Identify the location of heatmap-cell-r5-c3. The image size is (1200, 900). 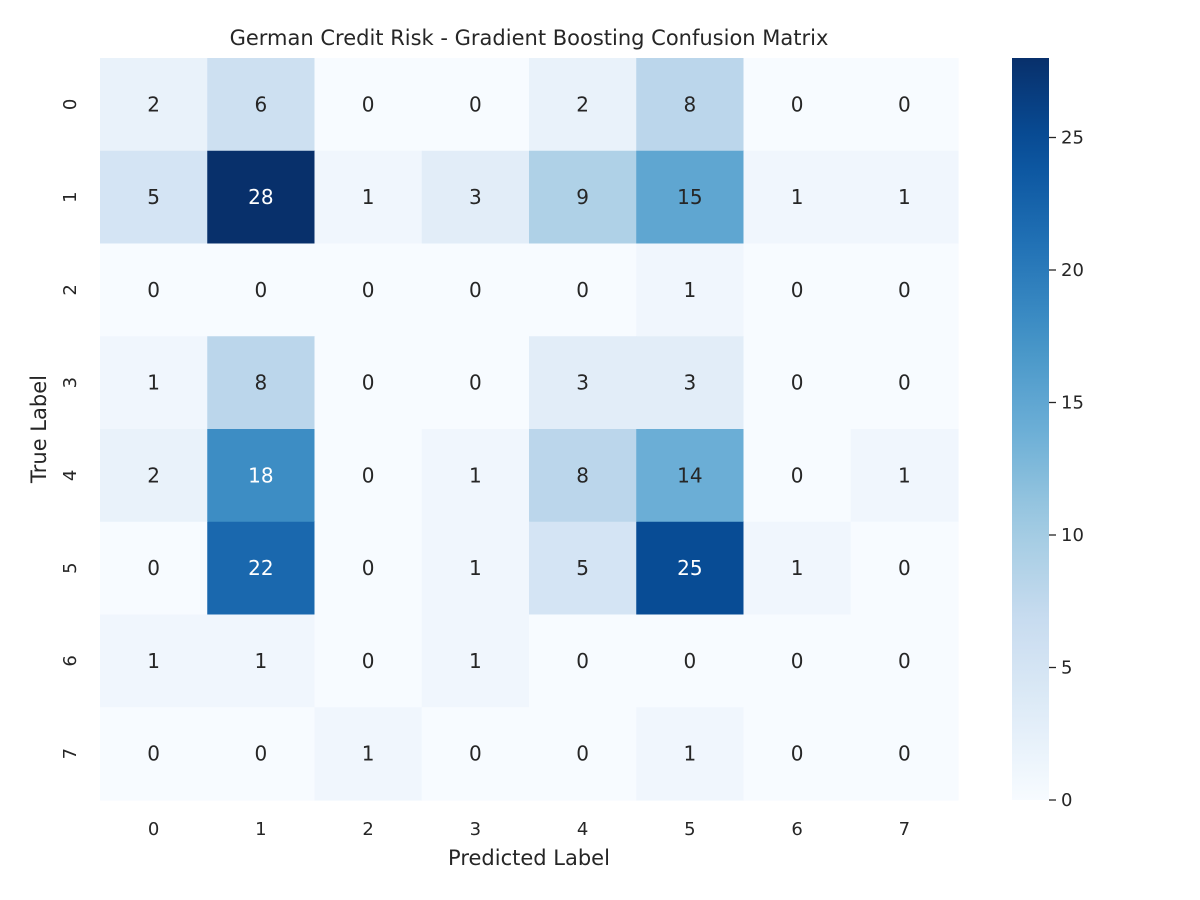
(475, 568).